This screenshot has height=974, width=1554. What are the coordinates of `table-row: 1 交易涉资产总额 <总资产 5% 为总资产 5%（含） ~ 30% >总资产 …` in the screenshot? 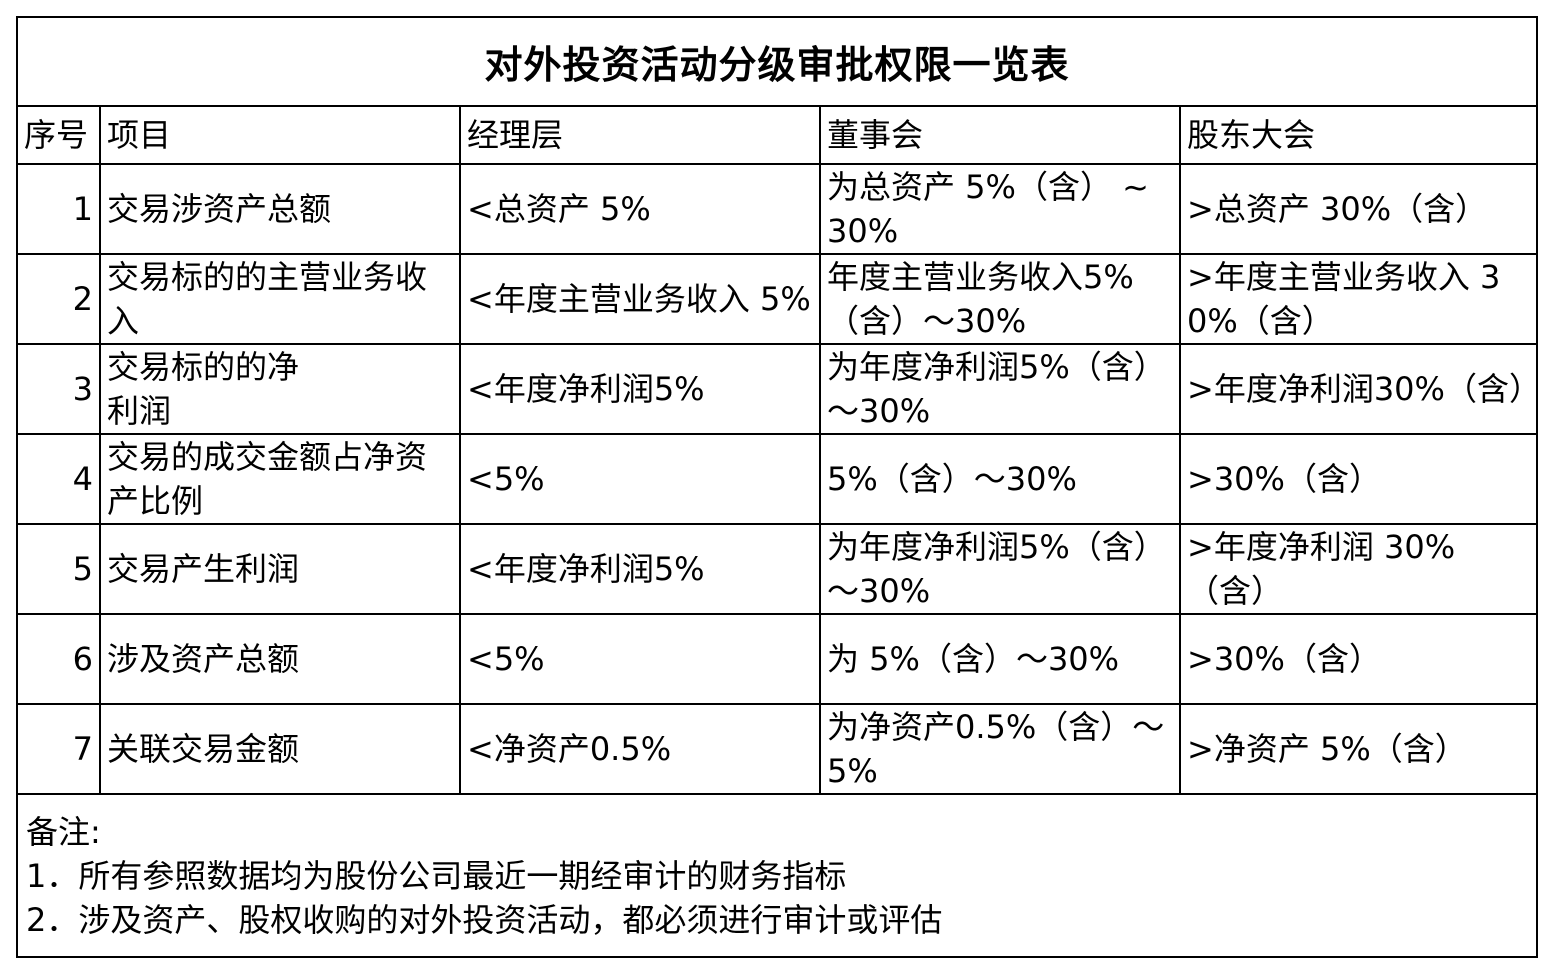 It's located at (777, 209).